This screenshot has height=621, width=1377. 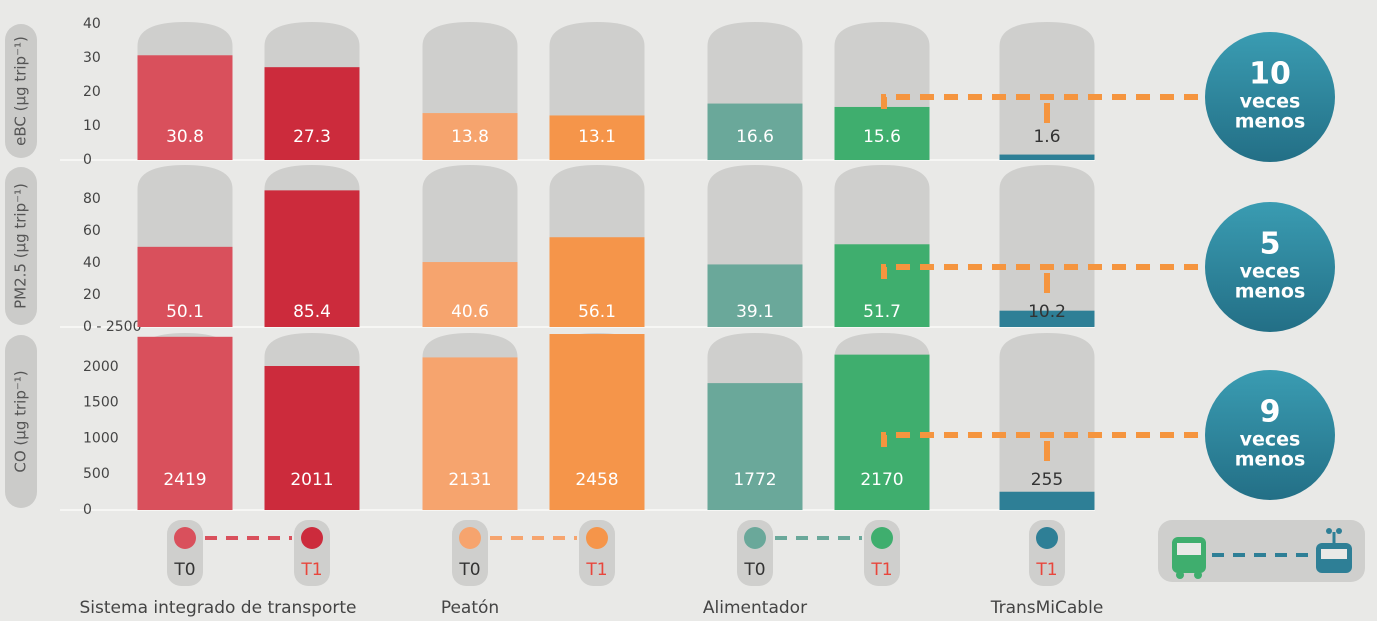 What do you see at coordinates (597, 312) in the screenshot?
I see `value-label: 56.1` at bounding box center [597, 312].